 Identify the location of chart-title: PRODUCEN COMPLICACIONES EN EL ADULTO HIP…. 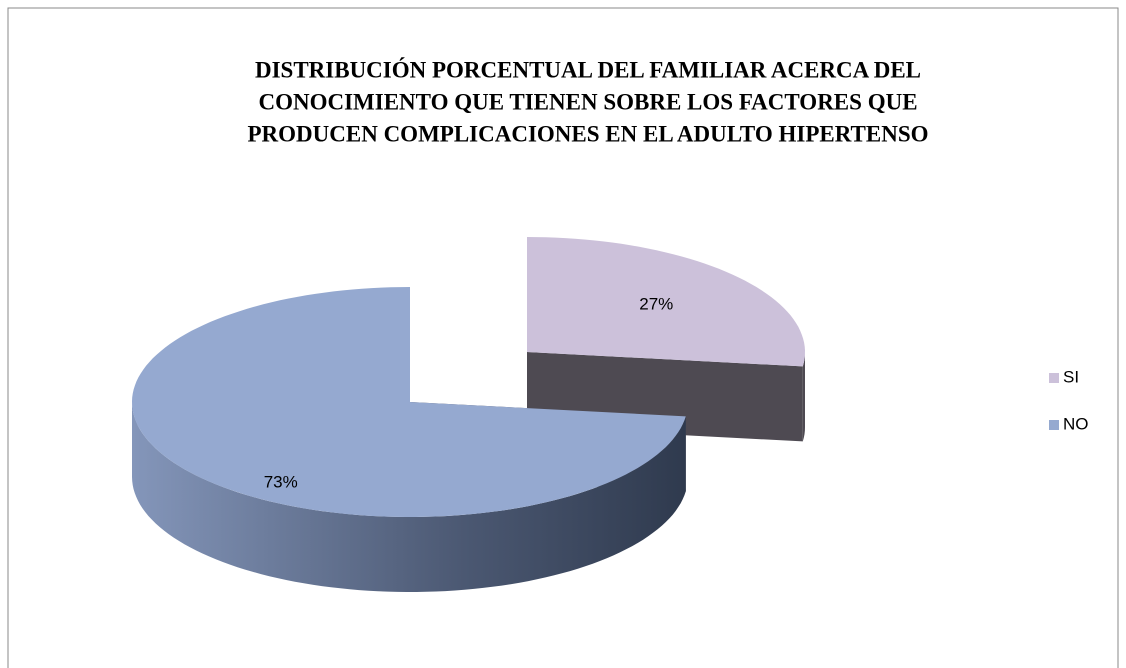
(587, 133).